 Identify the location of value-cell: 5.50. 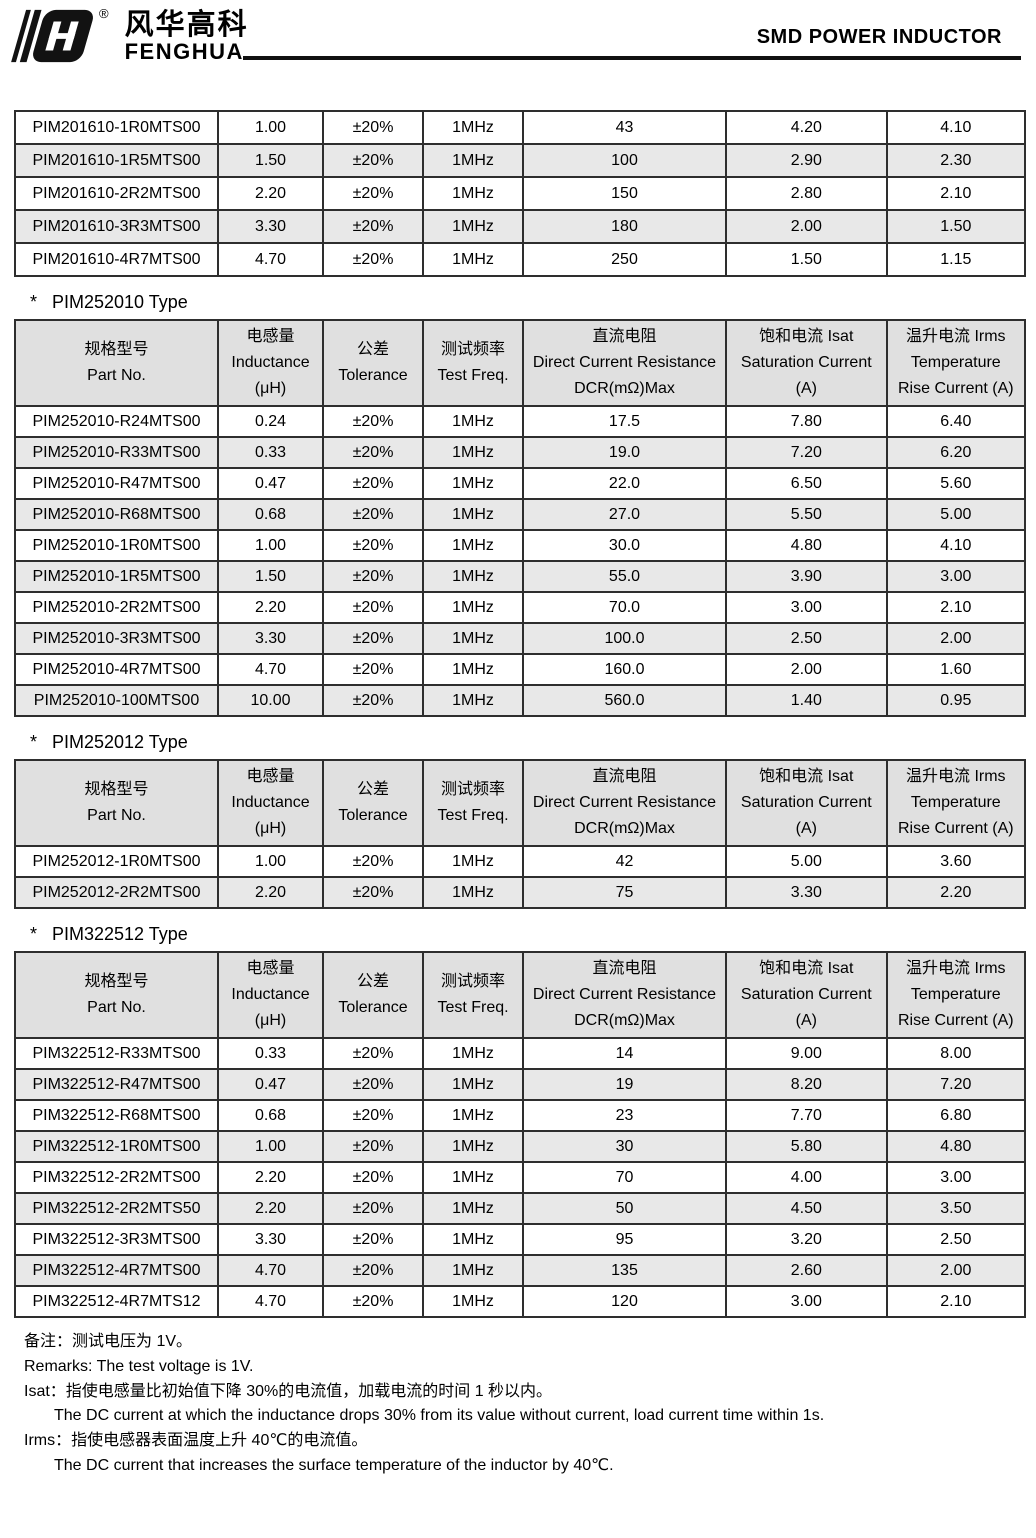
(806, 514).